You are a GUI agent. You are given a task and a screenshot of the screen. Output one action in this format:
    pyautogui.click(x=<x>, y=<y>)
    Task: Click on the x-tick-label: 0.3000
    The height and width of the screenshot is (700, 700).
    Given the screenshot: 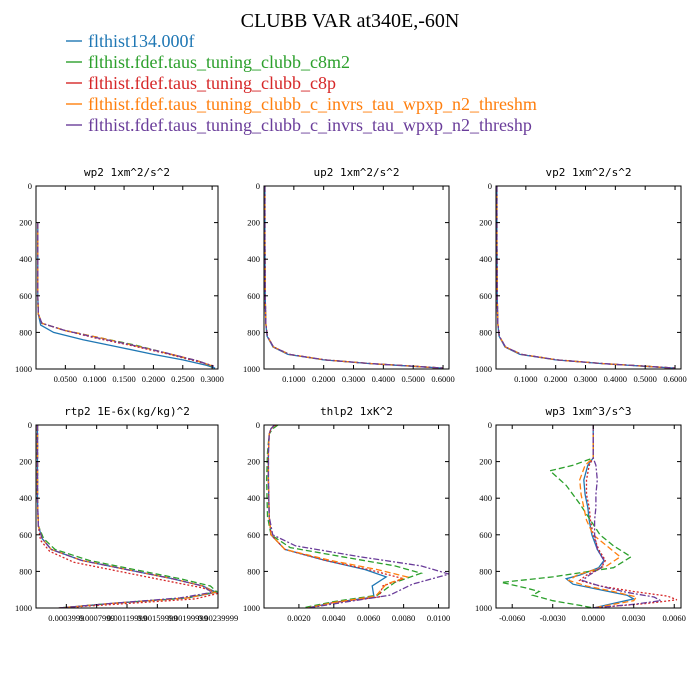 What is the action you would take?
    pyautogui.click(x=353, y=379)
    